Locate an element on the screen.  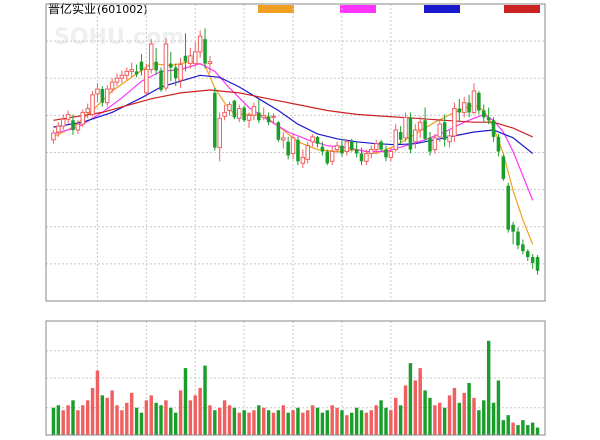
ma-line-ma20 is located at coordinates (293, 114).